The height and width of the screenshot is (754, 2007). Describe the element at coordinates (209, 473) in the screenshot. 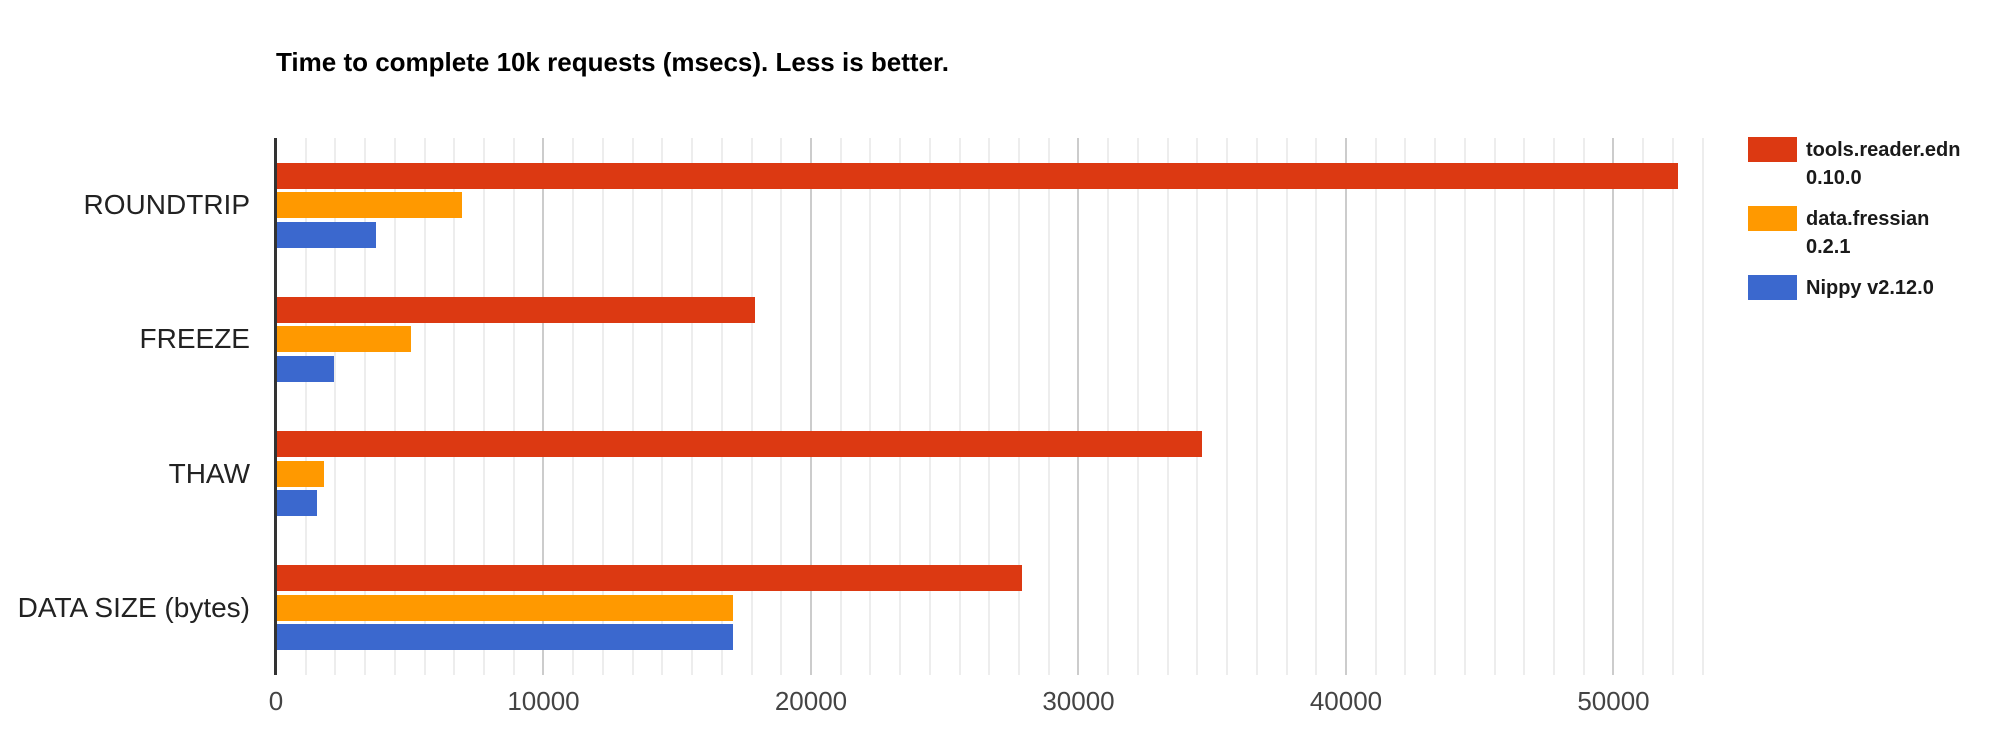

I see `category-label: THAW` at that location.